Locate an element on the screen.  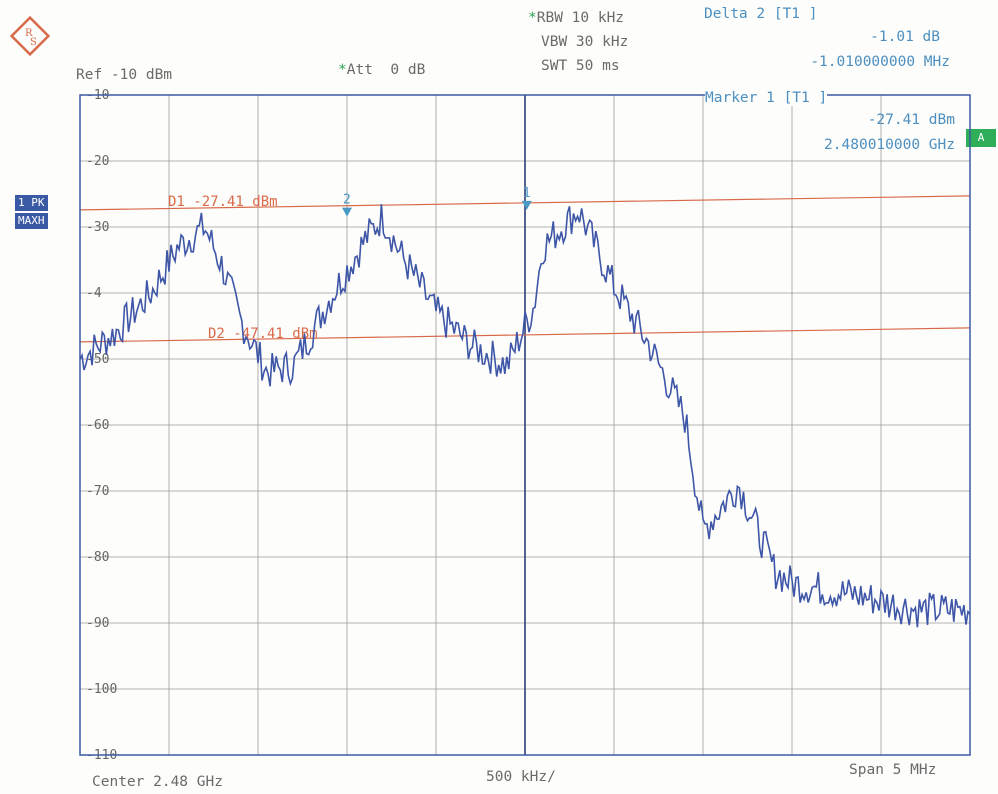
center-frequency-label: Center 2.48 GHz is located at coordinates (157, 782).